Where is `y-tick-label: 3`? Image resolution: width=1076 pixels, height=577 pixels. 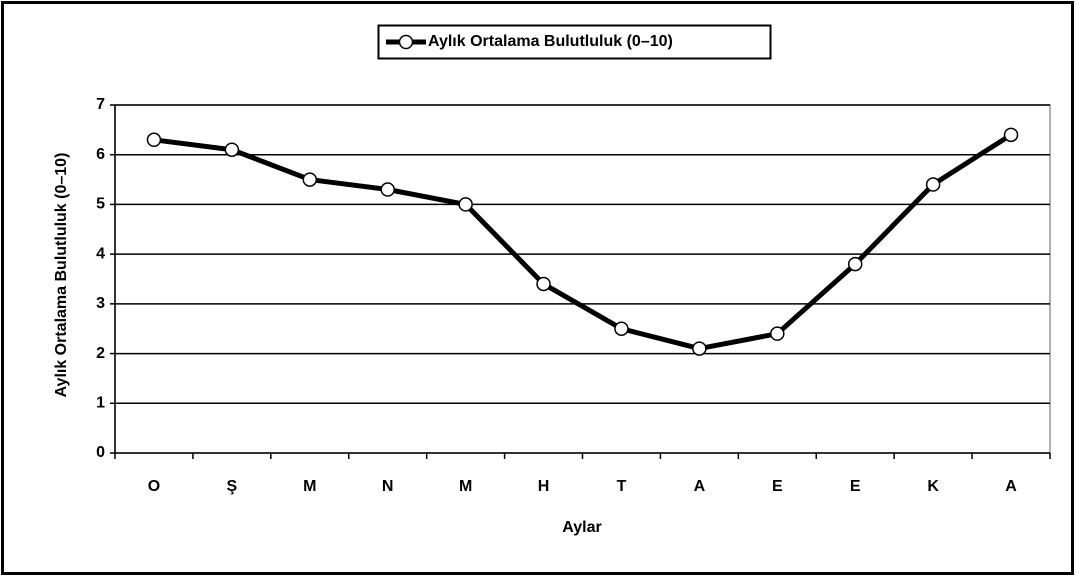
y-tick-label: 3 is located at coordinates (100, 303).